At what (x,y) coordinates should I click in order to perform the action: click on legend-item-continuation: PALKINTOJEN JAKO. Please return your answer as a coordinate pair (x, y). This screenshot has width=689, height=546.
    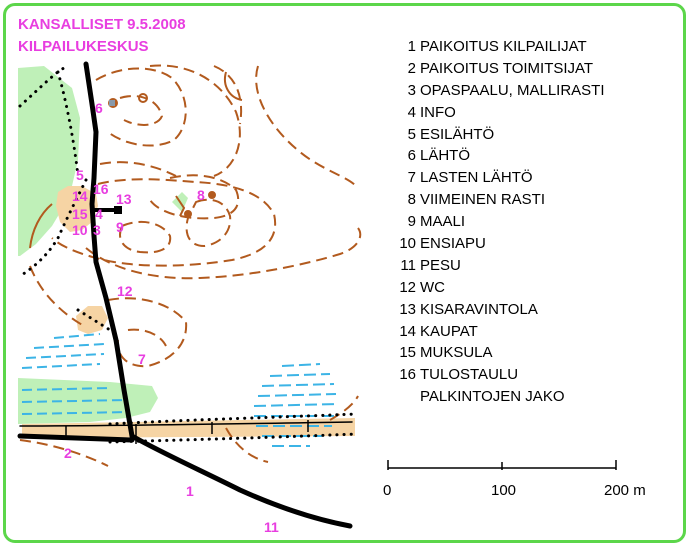
    Looking at the image, I should click on (492, 397).